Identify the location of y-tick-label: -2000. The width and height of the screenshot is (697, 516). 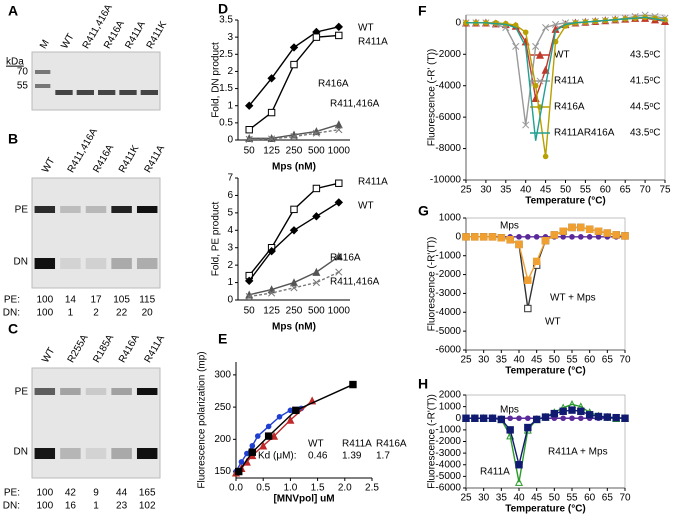
(448, 441).